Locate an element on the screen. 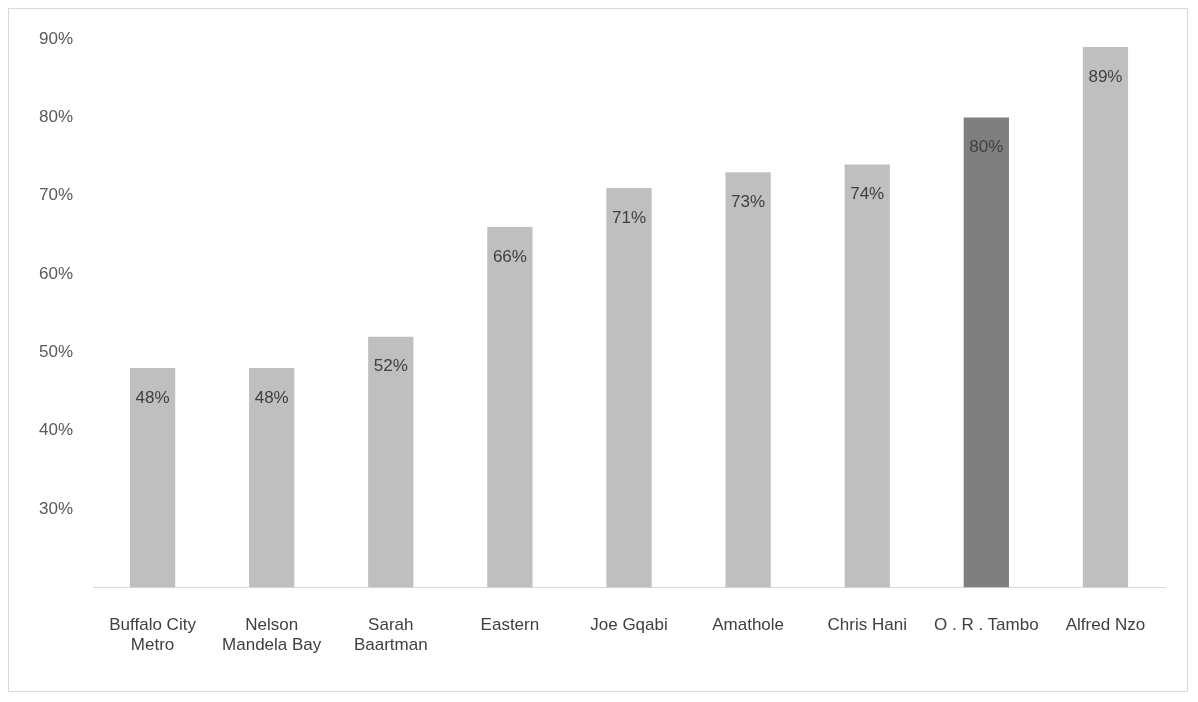 The image size is (1198, 702). x-tick-label: Alfred Nzo is located at coordinates (1105, 625).